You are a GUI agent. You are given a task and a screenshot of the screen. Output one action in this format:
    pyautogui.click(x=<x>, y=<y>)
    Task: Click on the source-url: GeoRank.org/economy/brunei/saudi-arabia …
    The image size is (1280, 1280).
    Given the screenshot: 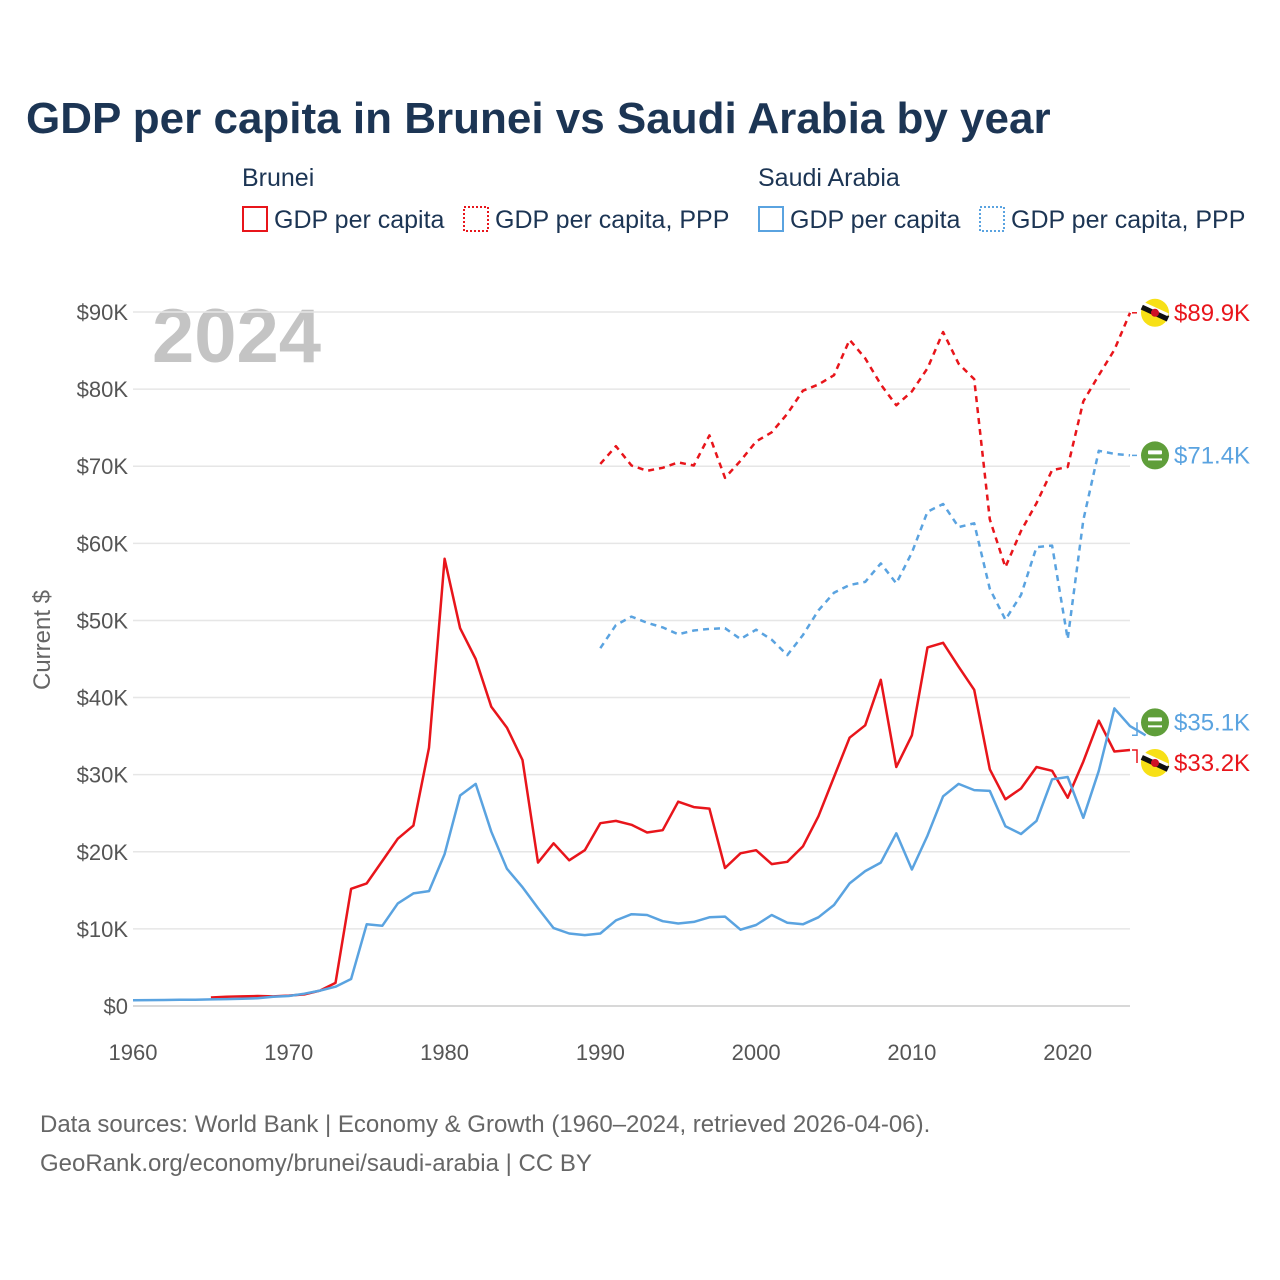 What is the action you would take?
    pyautogui.click(x=316, y=1163)
    